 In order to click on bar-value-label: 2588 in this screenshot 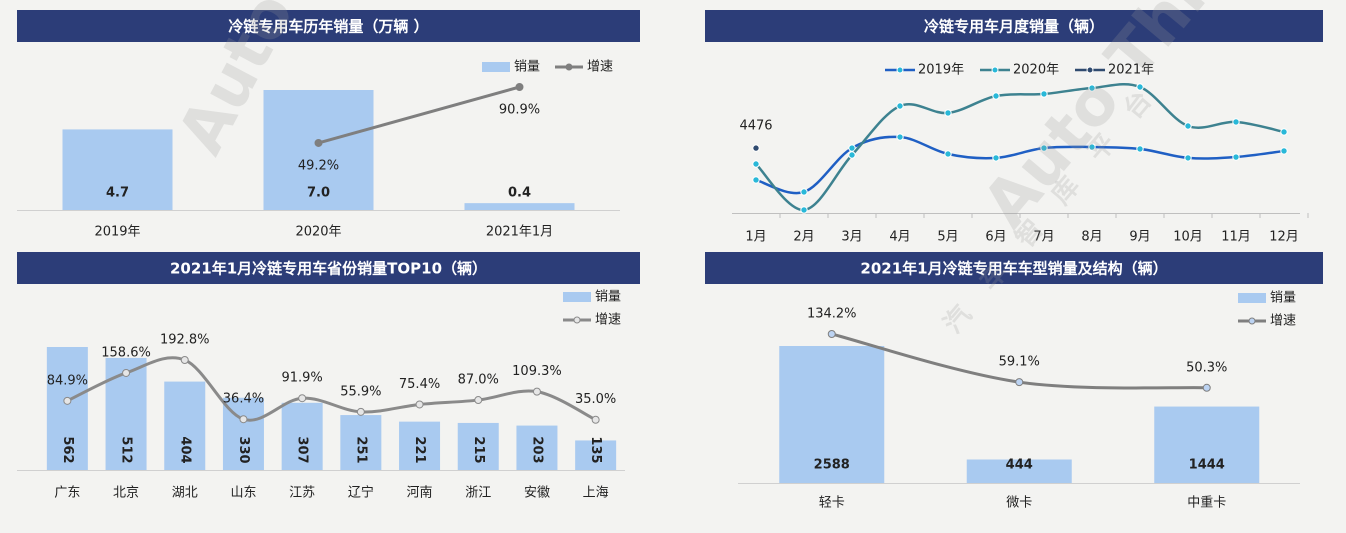, I will do `click(832, 465)`.